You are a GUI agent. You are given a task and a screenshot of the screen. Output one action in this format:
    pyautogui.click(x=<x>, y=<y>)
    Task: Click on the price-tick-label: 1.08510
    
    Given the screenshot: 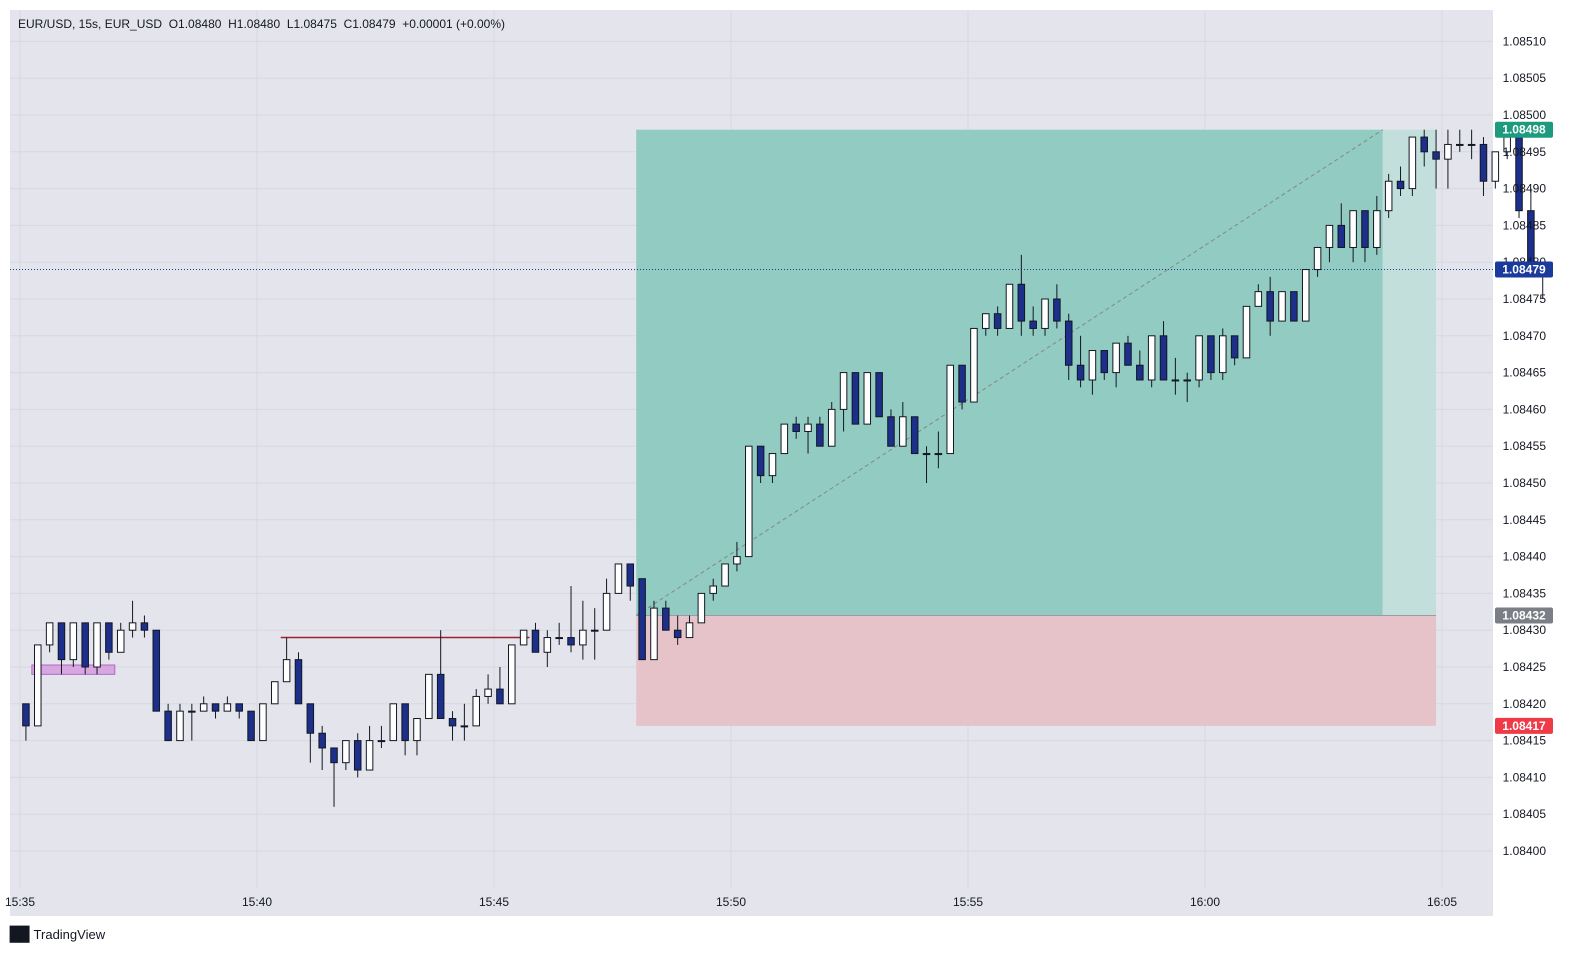 What is the action you would take?
    pyautogui.click(x=1525, y=41)
    